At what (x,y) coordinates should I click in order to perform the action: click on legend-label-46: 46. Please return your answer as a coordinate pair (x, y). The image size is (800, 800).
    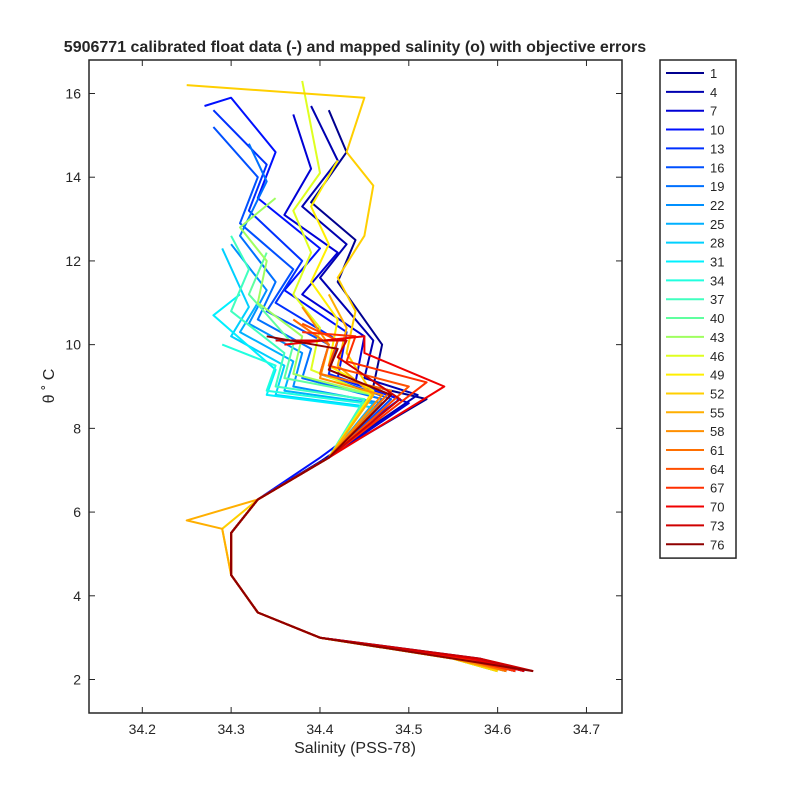
    Looking at the image, I should click on (717, 356).